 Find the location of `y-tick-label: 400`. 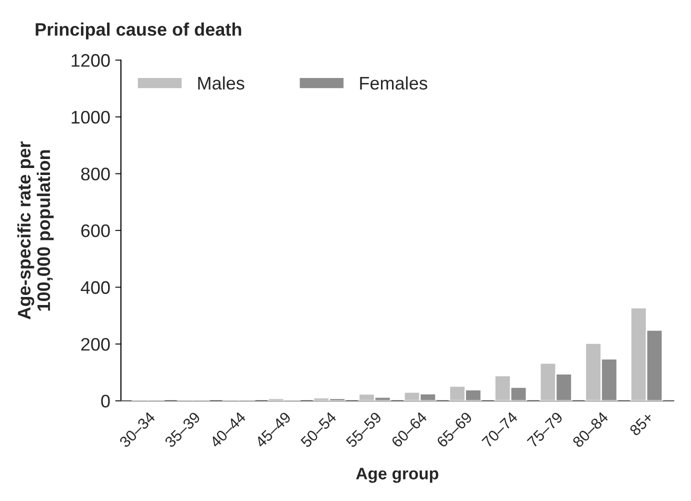

y-tick-label: 400 is located at coordinates (95, 287).